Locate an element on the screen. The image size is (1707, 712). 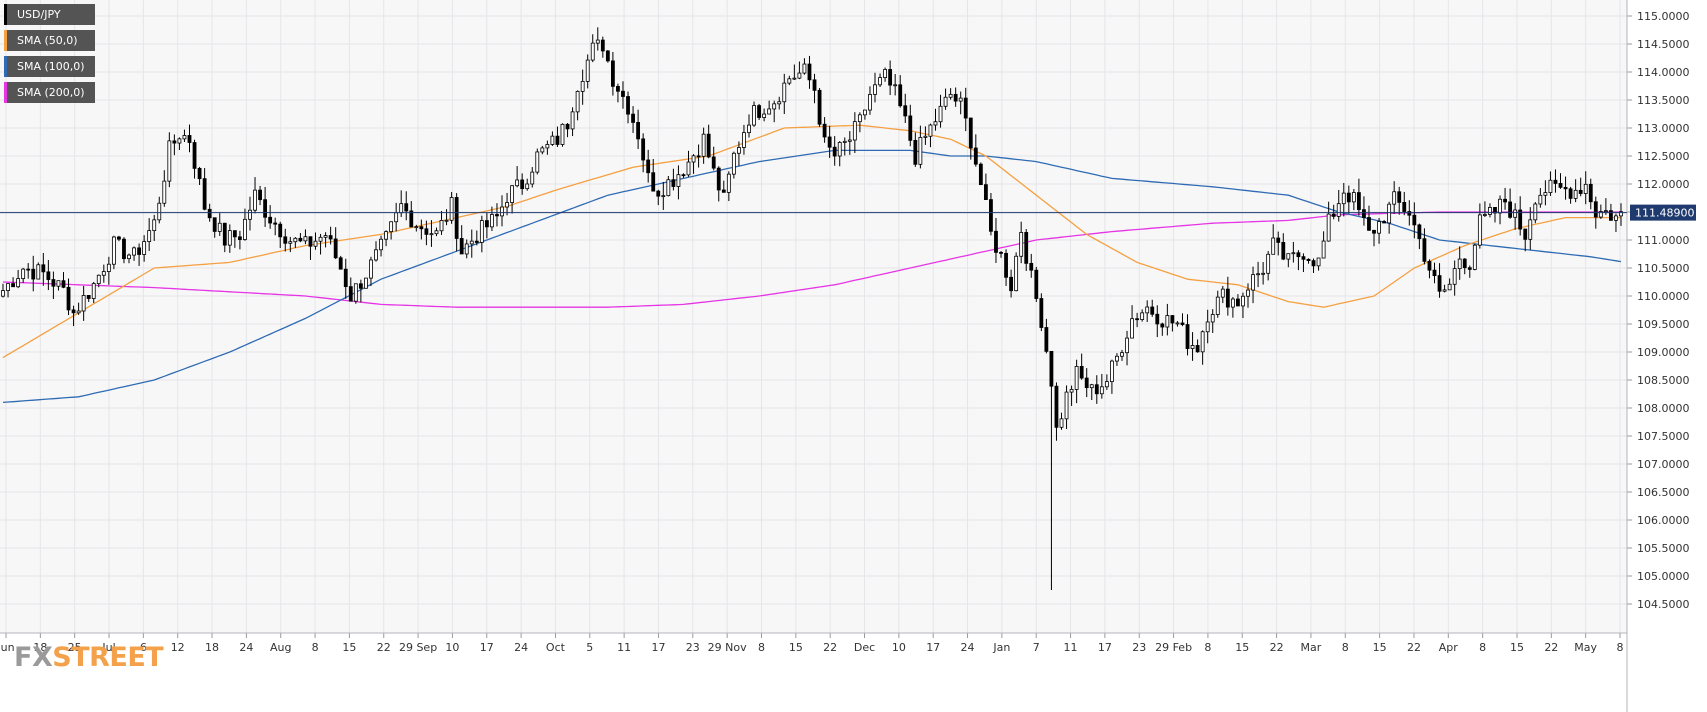
x-tick-label: 24 is located at coordinates (246, 647).